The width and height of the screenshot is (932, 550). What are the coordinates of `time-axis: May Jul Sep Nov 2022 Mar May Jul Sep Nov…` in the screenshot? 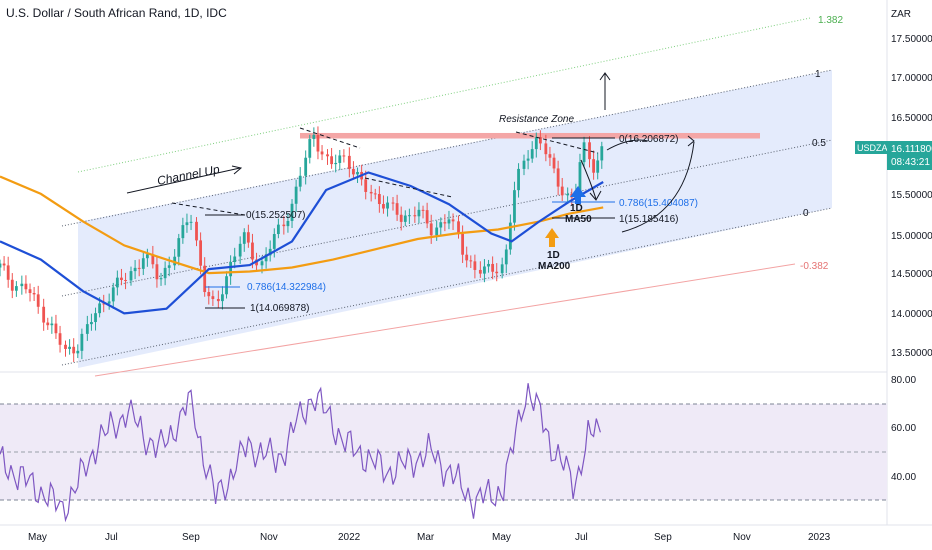 It's located at (466, 533).